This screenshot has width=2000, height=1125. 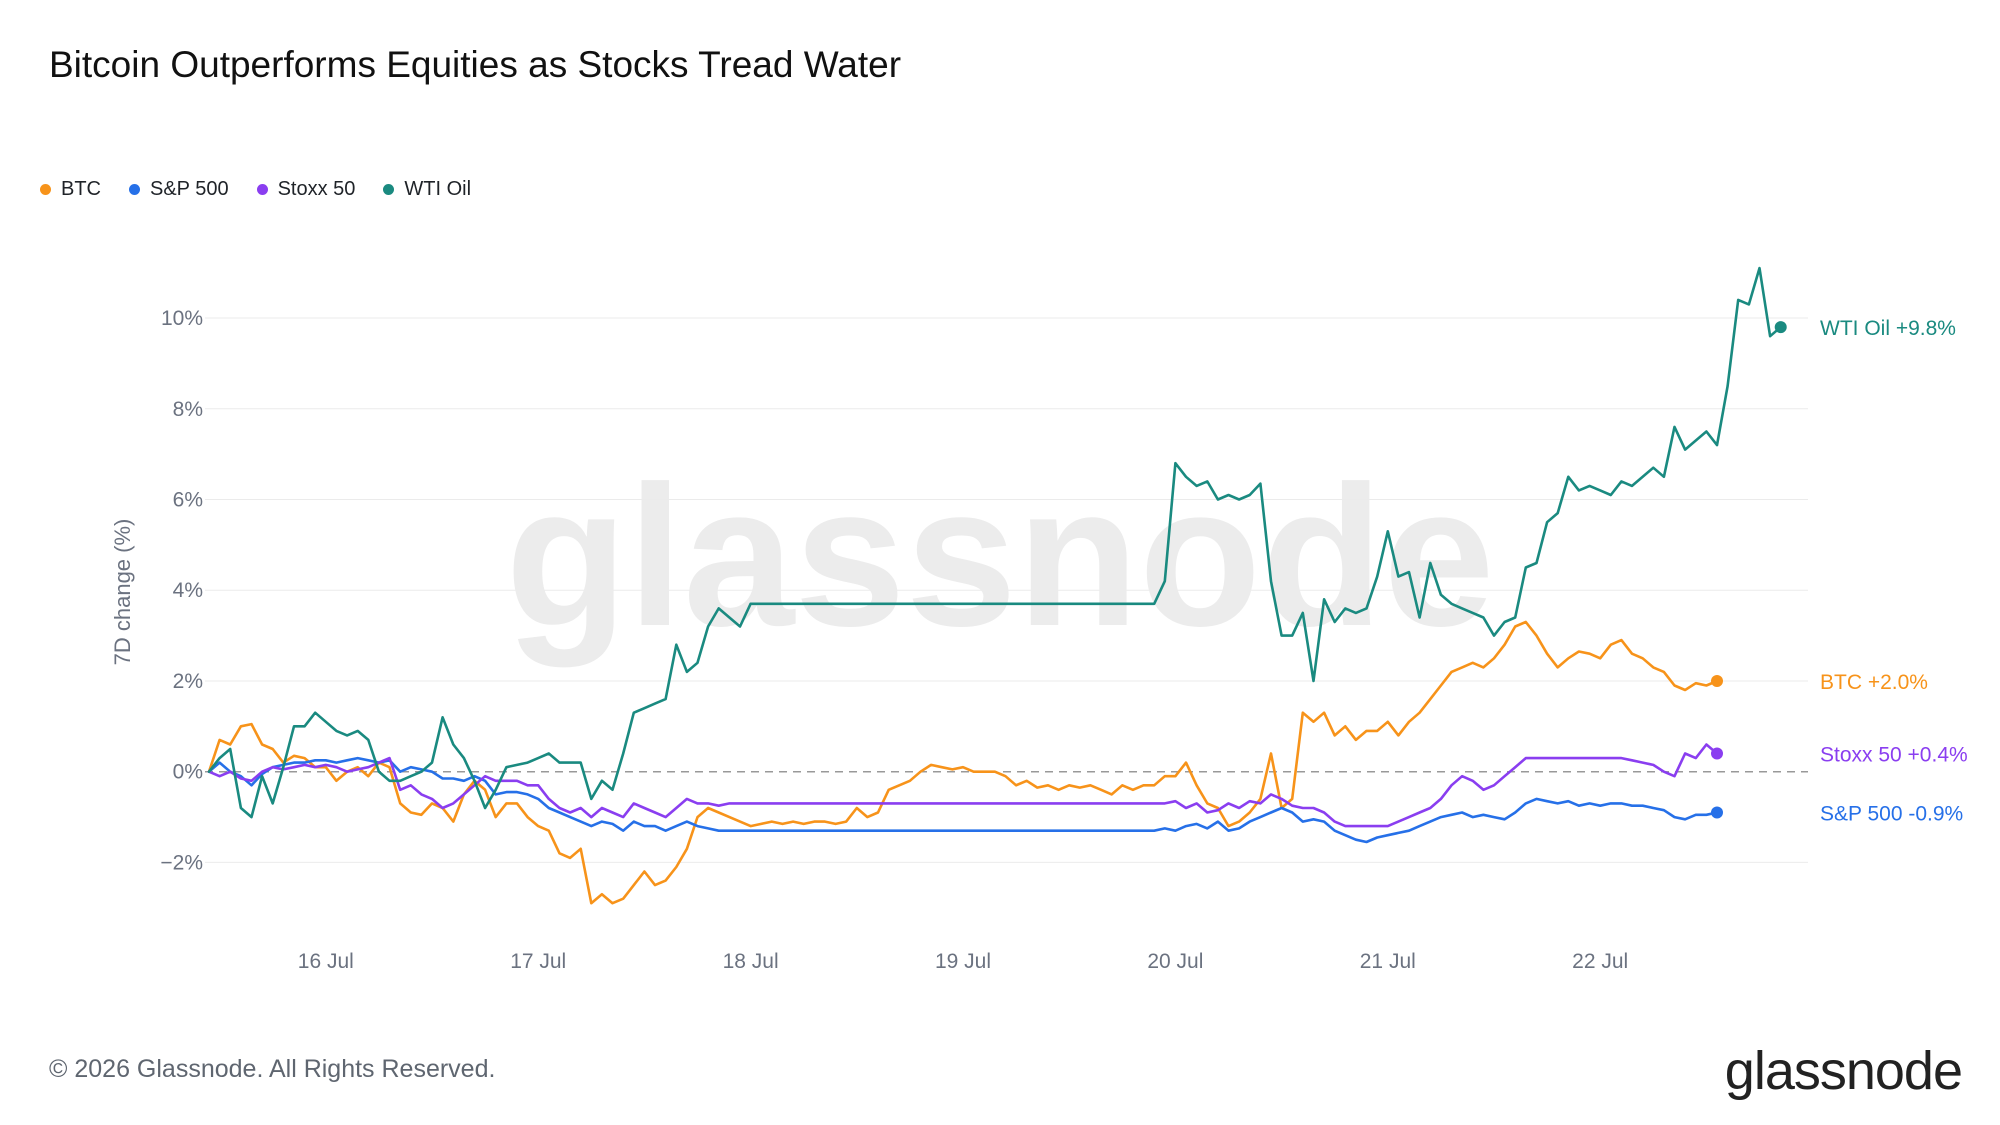 What do you see at coordinates (1894, 755) in the screenshot?
I see `series-end-label: Stoxx 50 +0.4%` at bounding box center [1894, 755].